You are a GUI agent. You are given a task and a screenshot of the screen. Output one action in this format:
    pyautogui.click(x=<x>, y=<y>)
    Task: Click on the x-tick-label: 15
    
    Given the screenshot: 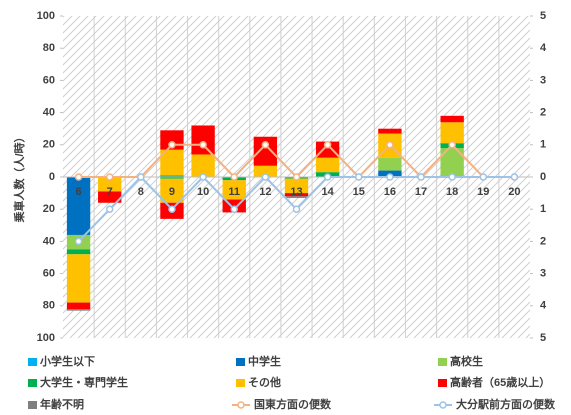 What is the action you would take?
    pyautogui.click(x=359, y=192)
    